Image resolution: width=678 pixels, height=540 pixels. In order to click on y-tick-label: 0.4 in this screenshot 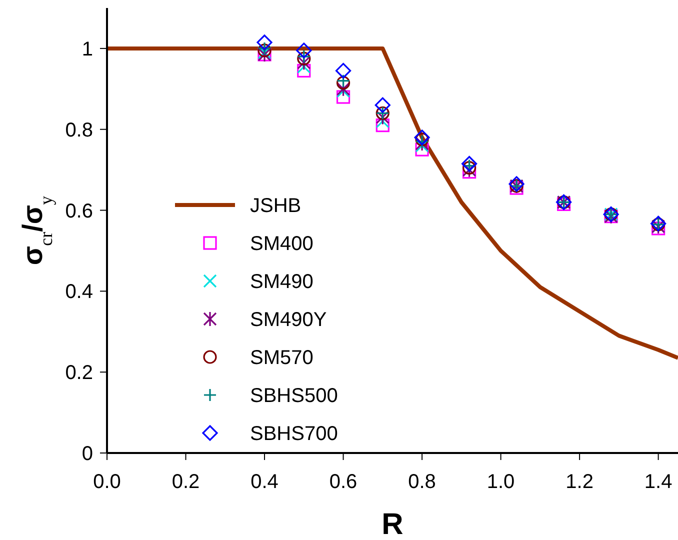, I will do `click(79, 292)`.